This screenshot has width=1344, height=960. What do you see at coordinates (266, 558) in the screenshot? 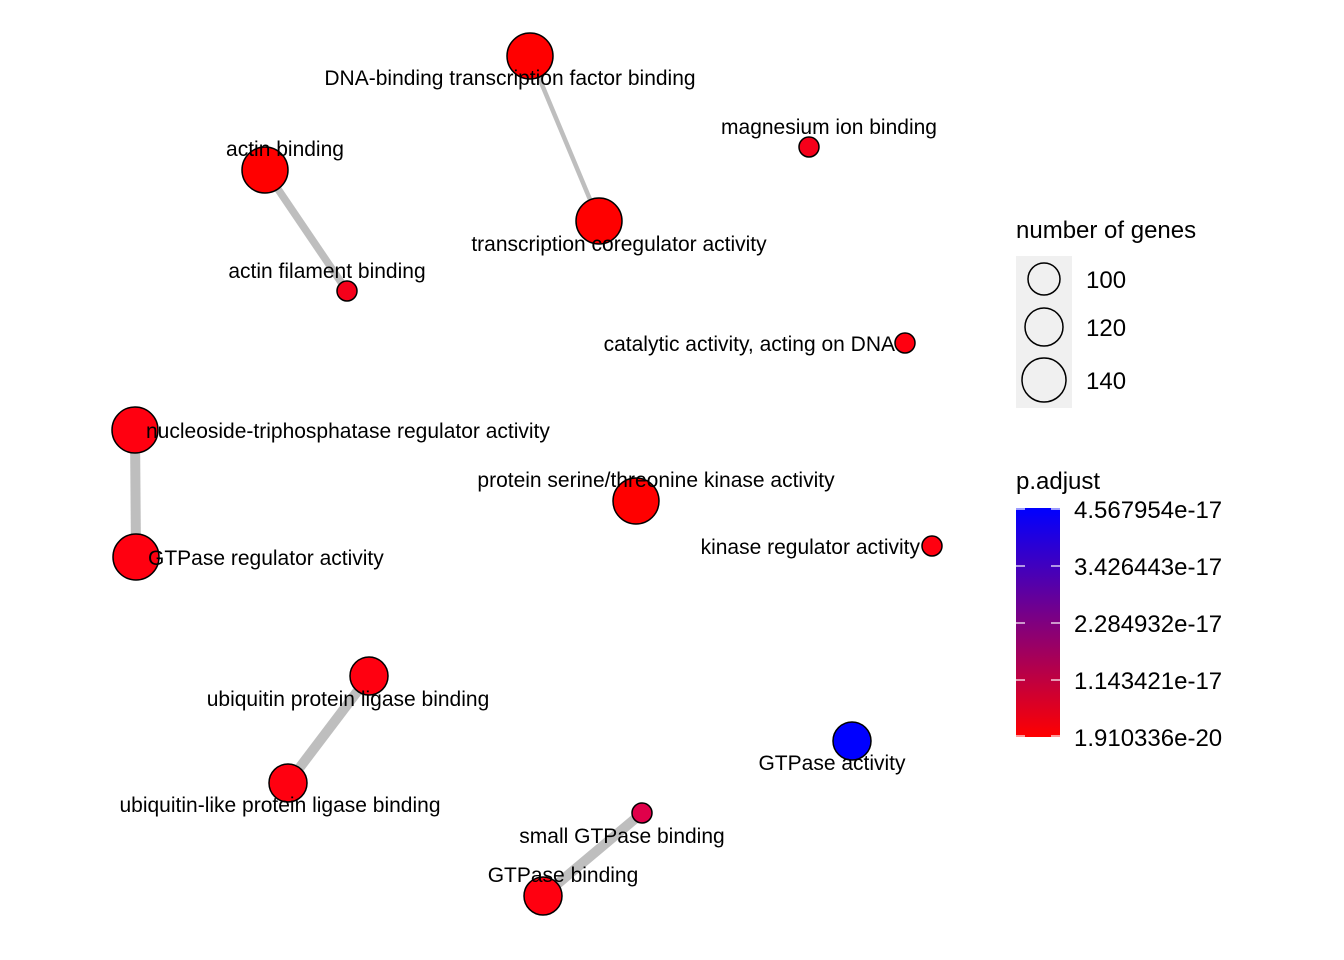
I see `node-label-gtpase-reg: GTPase regulator activity` at bounding box center [266, 558].